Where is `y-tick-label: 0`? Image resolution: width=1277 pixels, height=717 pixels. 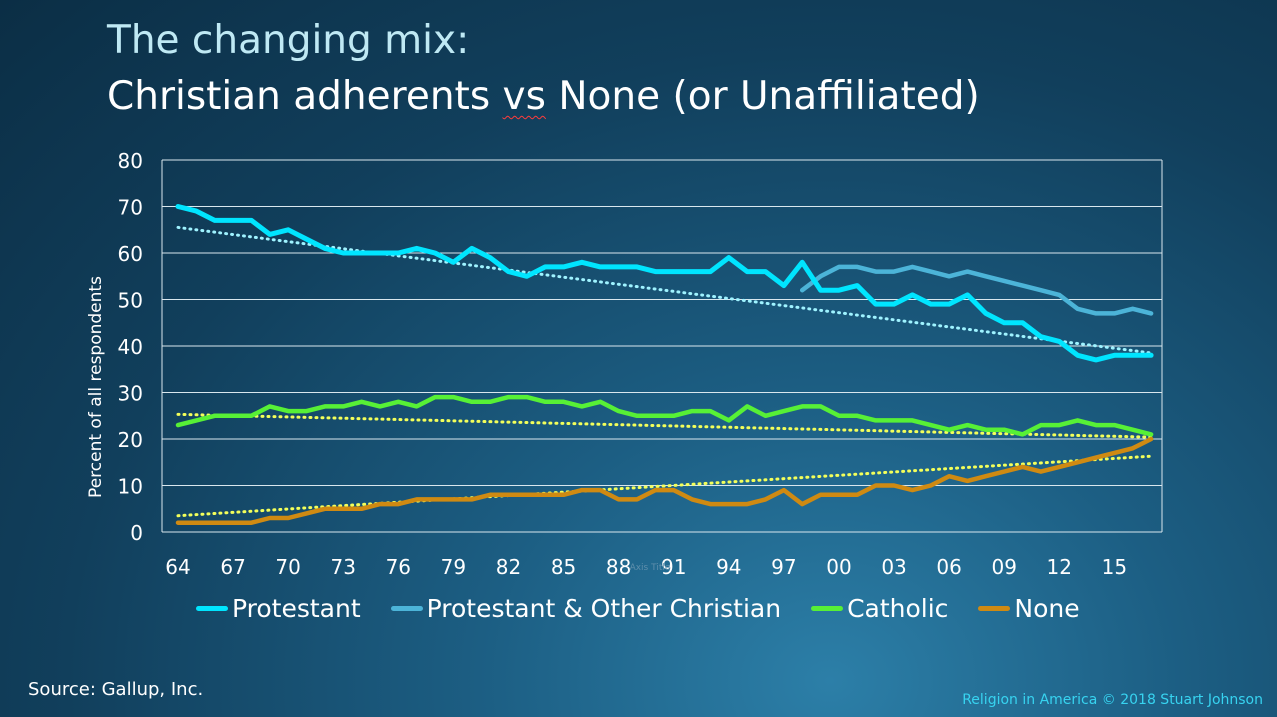 y-tick-label: 0 is located at coordinates (136, 533).